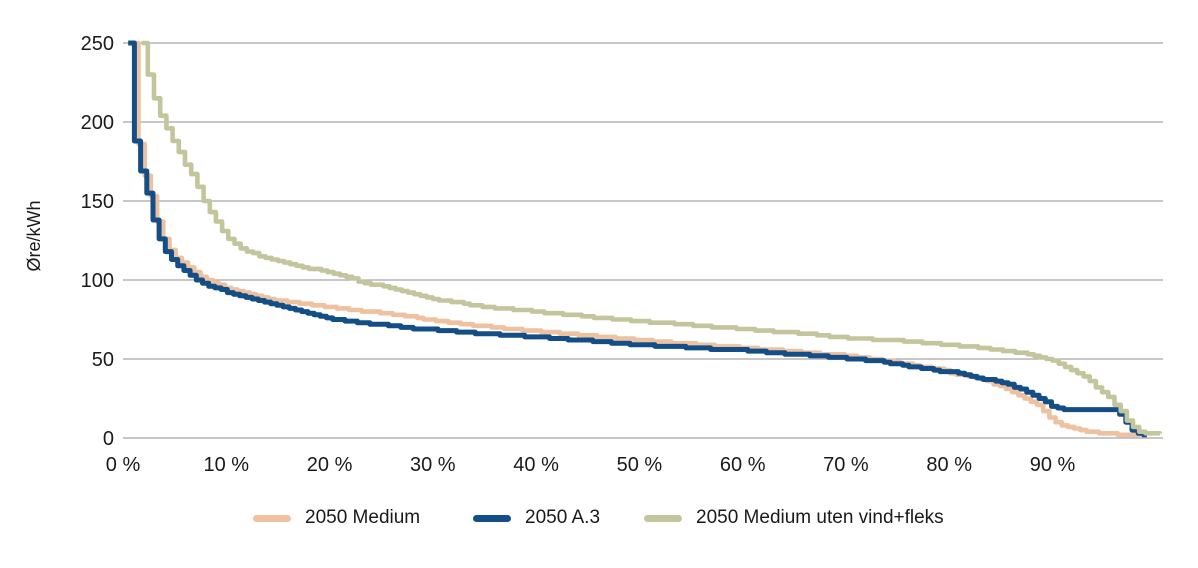 This screenshot has width=1198, height=568. What do you see at coordinates (97, 241) in the screenshot?
I see `y-axis-tick-labels: 0 50 100 150 200 250` at bounding box center [97, 241].